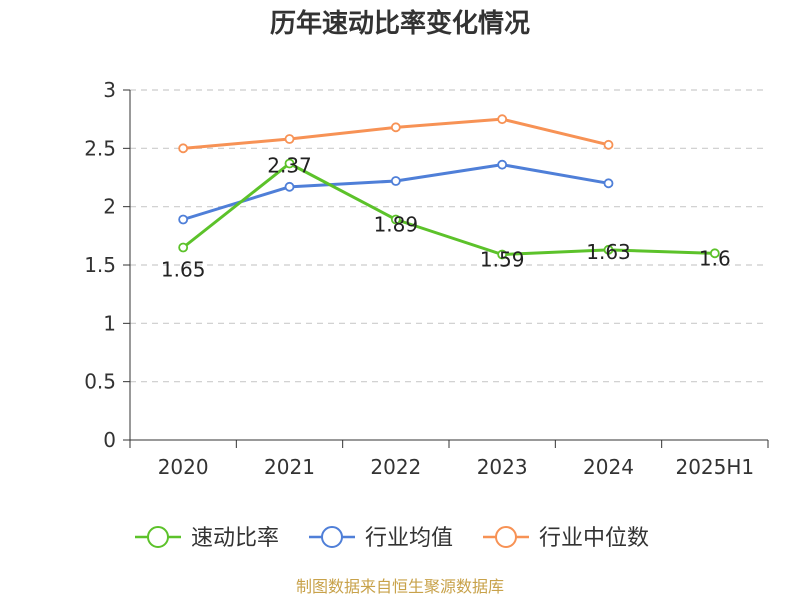 The image size is (800, 600). What do you see at coordinates (109, 90) in the screenshot?
I see `y-tick-label: 3` at bounding box center [109, 90].